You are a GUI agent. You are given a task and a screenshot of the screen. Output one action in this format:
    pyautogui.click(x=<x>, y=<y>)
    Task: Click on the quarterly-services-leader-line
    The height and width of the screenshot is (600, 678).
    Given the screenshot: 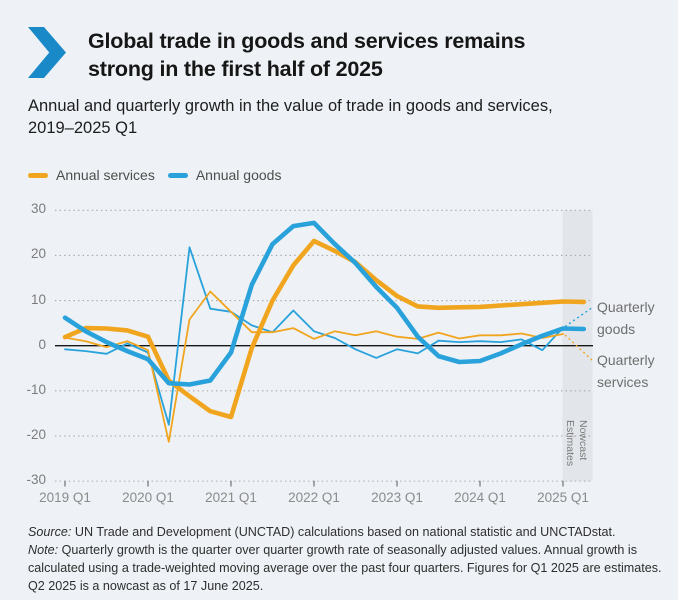 What is the action you would take?
    pyautogui.click(x=579, y=348)
    